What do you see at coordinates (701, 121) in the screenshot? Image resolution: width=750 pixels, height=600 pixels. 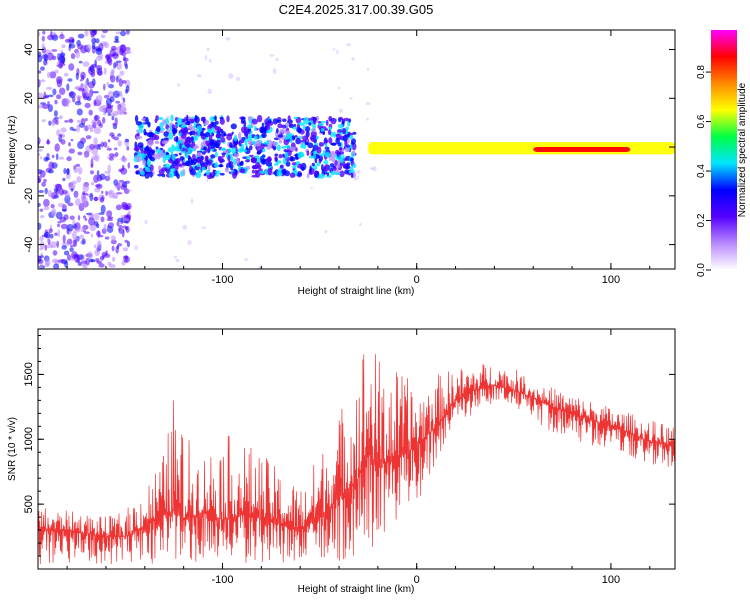 I see `colorbar-tick-label: 0.6` at bounding box center [701, 121].